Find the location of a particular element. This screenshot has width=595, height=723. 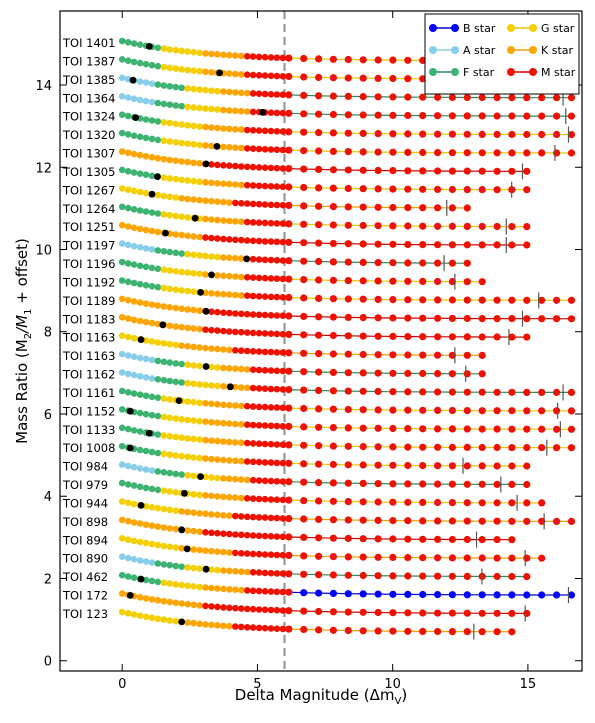

legend-label: A star is located at coordinates (479, 50).